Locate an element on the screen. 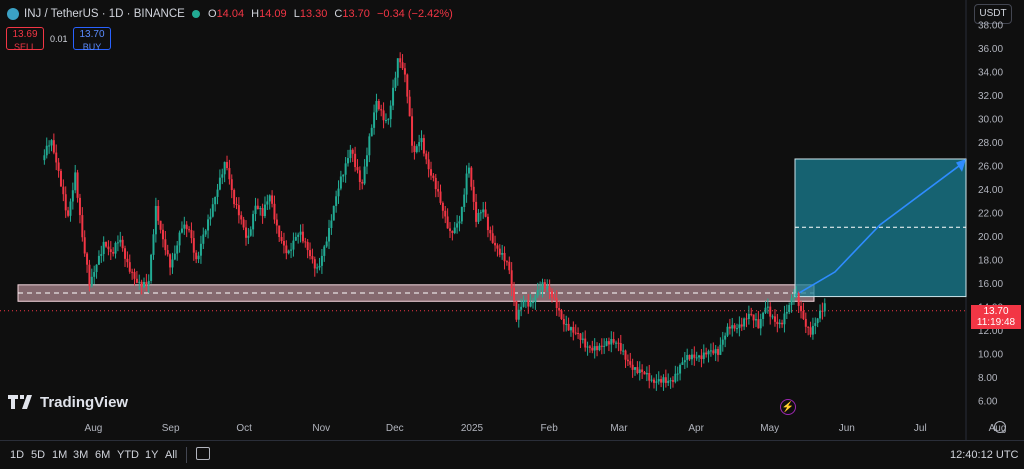 Image resolution: width=1024 pixels, height=469 pixels. sell-button: 13.69 SELL is located at coordinates (25, 39).